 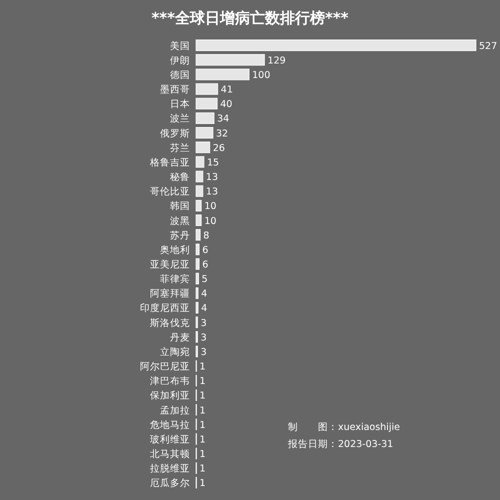 What do you see at coordinates (170, 468) in the screenshot?
I see `y-tick-label: 拉脱维亚` at bounding box center [170, 468].